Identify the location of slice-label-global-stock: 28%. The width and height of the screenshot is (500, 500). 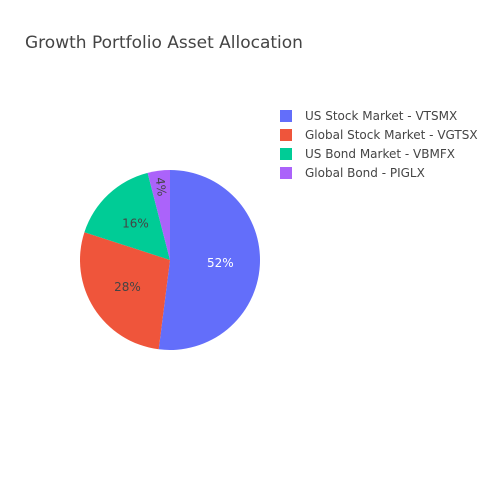
(127, 287).